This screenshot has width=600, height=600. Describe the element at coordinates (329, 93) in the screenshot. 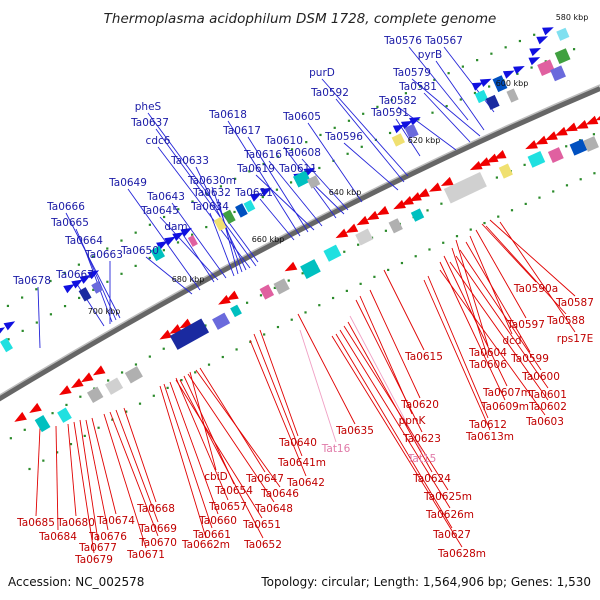

I see `gene-label: Ta0592` at that location.